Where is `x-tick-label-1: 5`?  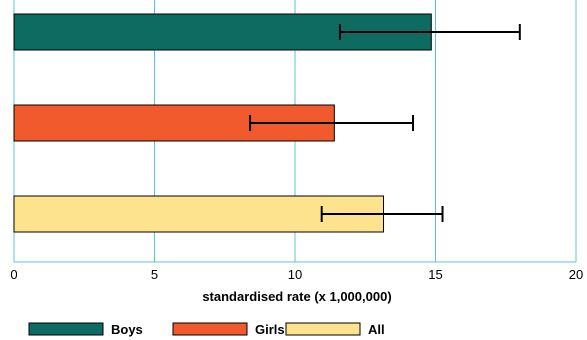 x-tick-label-1: 5 is located at coordinates (154, 274).